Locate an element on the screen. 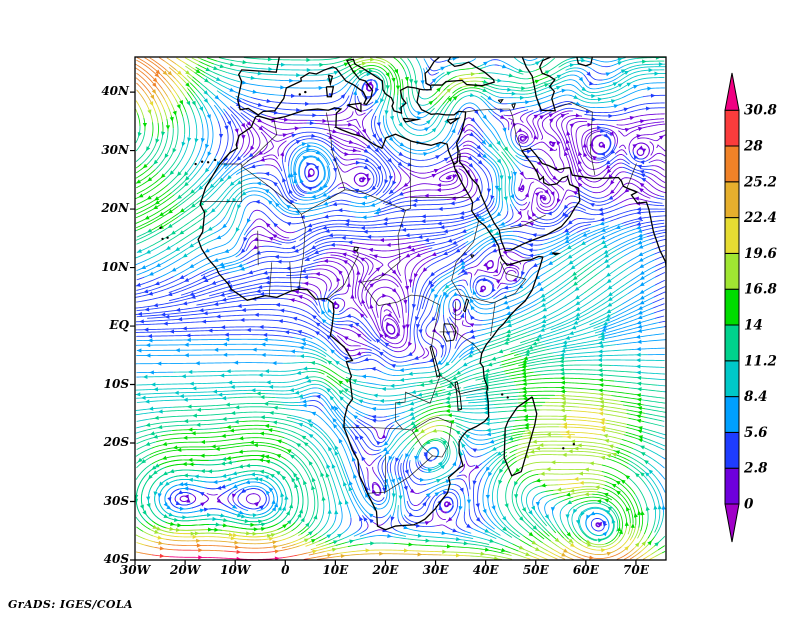 This screenshot has height=618, width=800. colorbar-tick-label: 28 is located at coordinates (753, 147).